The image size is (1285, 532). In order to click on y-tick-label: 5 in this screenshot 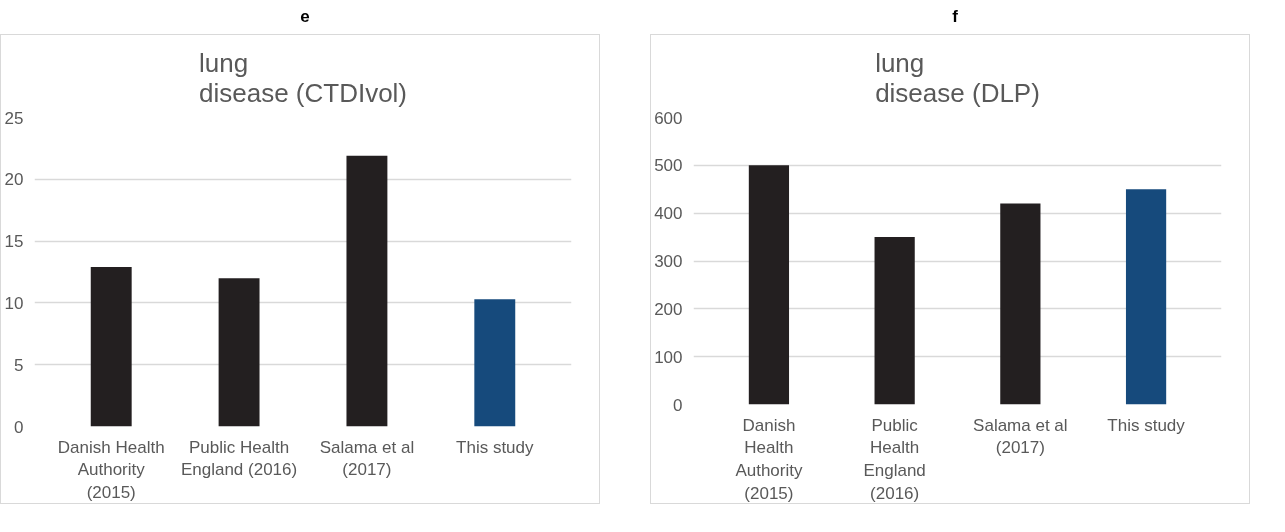, I will do `click(19, 365)`.